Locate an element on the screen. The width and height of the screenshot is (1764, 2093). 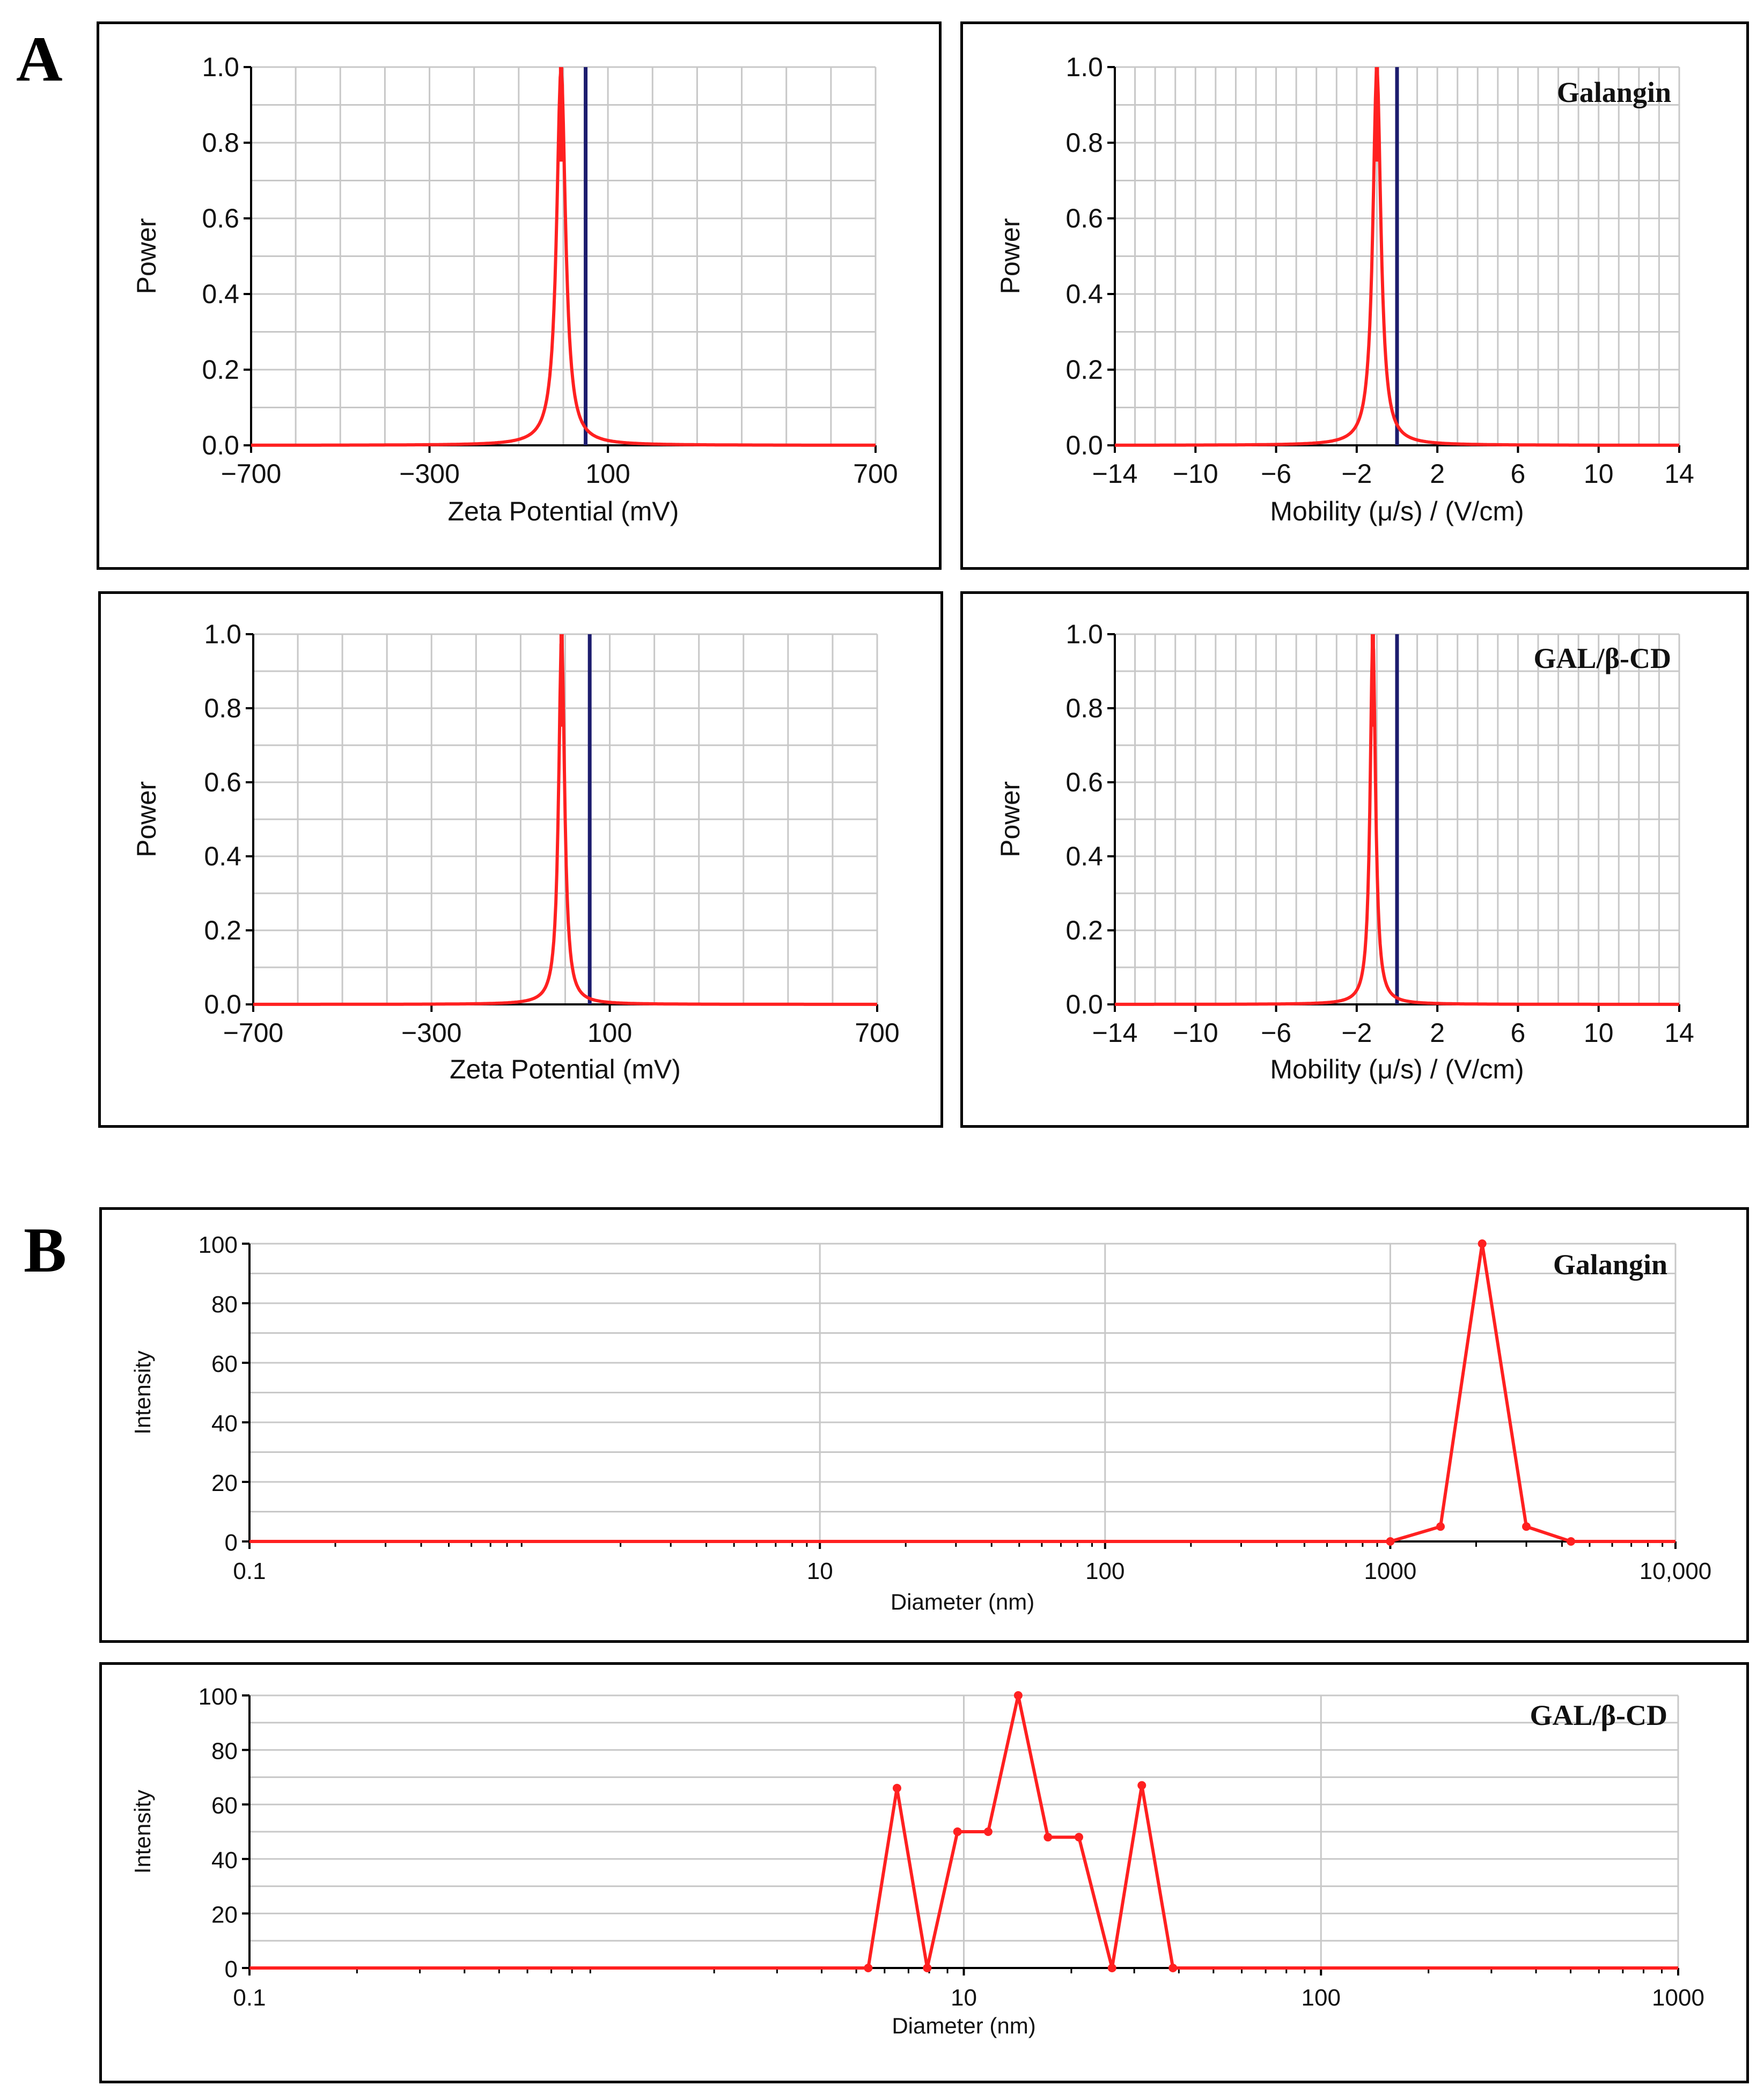
panel-label-a: A is located at coordinates (39, 58).